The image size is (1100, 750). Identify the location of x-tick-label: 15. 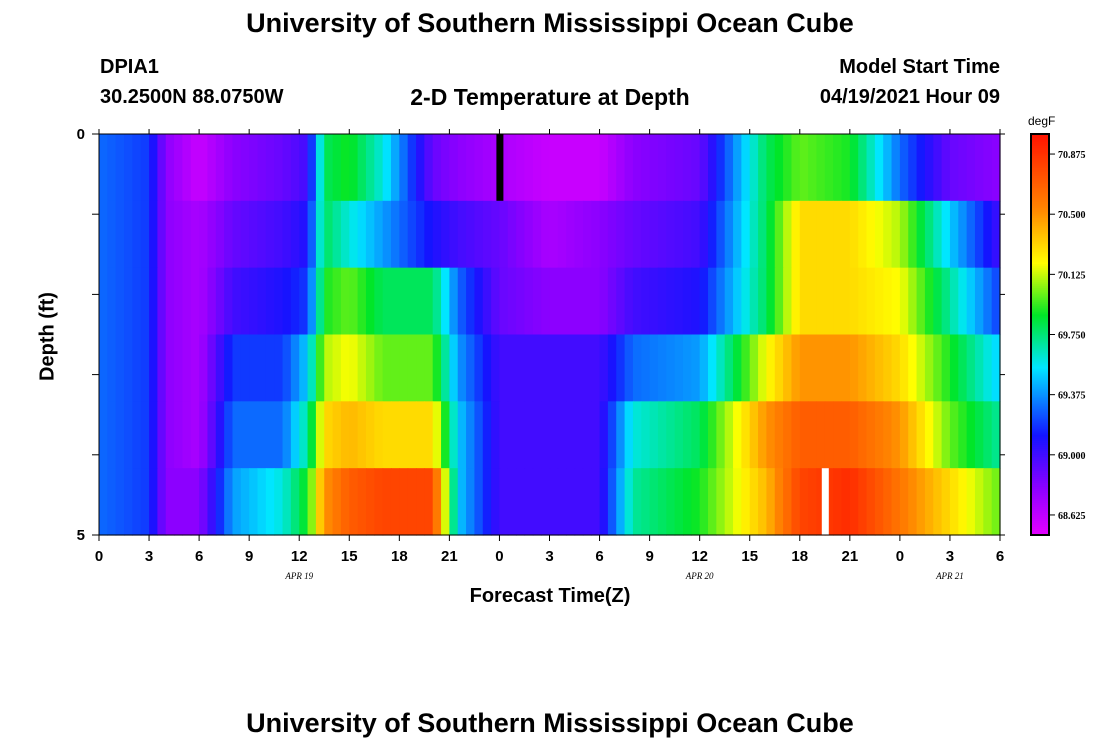
(749, 556).